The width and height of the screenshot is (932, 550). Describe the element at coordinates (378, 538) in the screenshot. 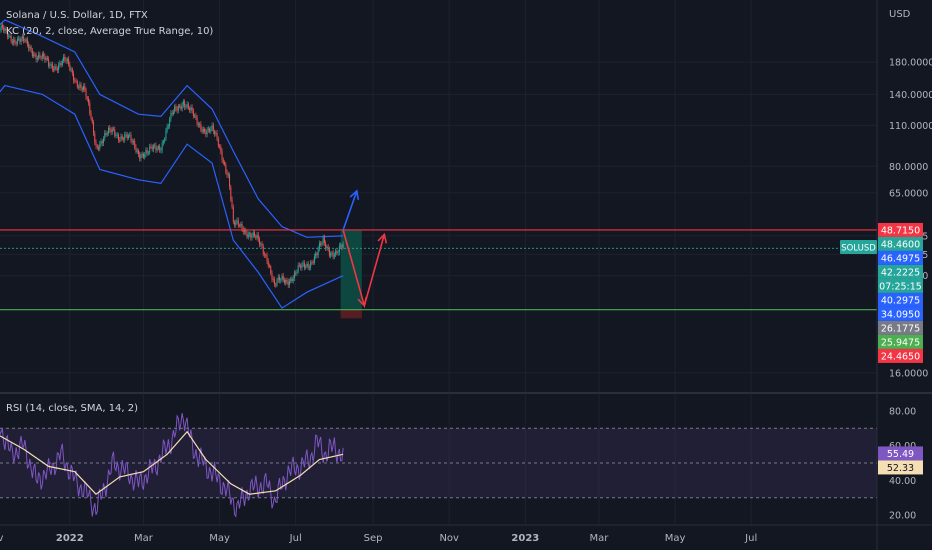

I see `time-axis: Nov 2022 Mar May Jul Sep Nov 2023 Mar May Jul` at that location.